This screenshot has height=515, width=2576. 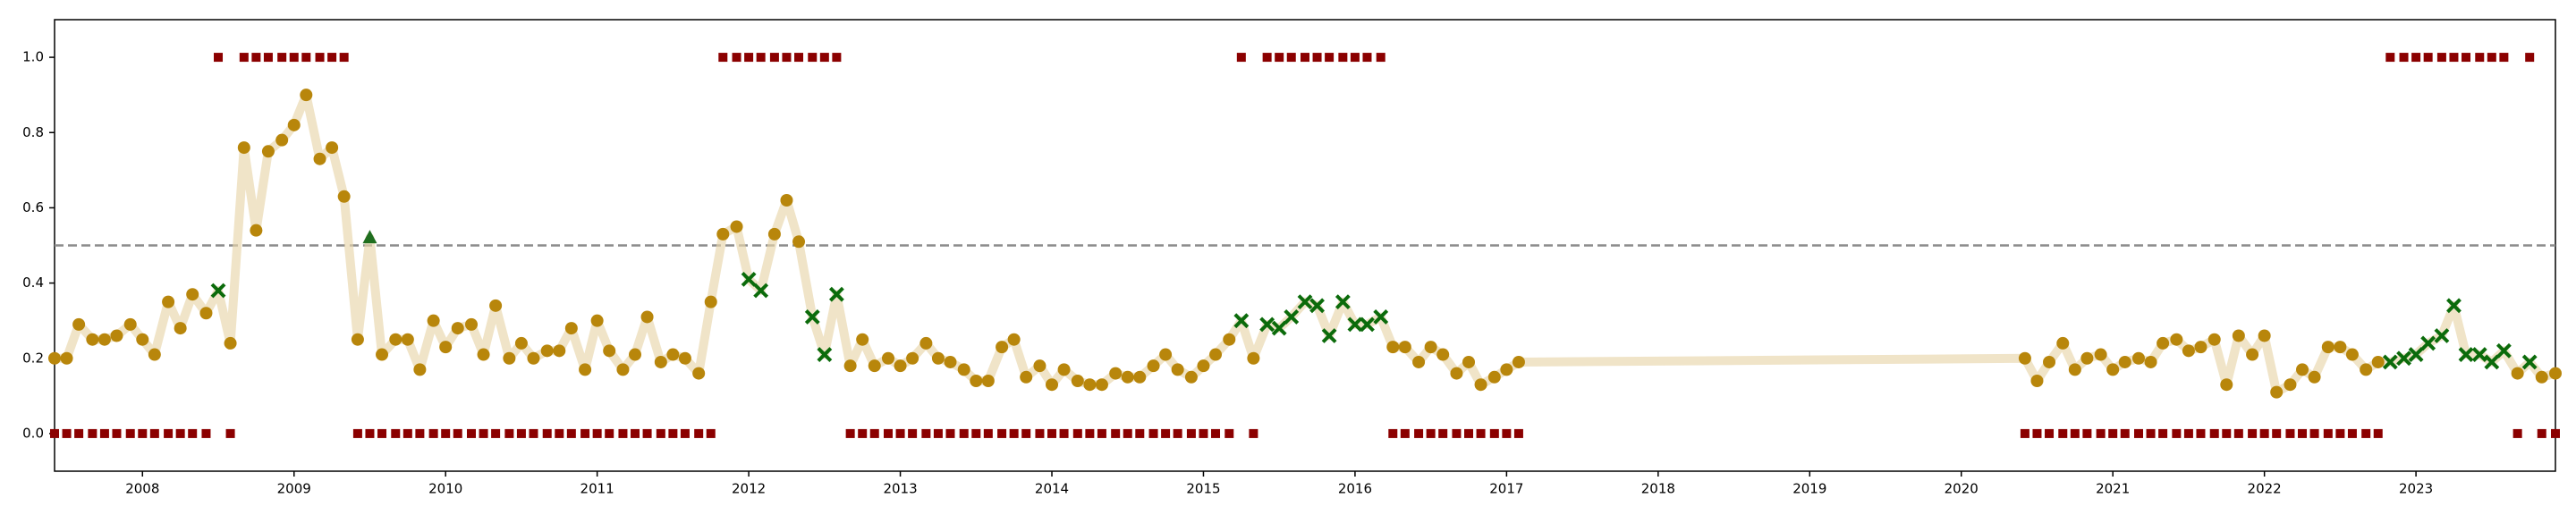 What do you see at coordinates (749, 489) in the screenshot?
I see `x-tick-label: 2012` at bounding box center [749, 489].